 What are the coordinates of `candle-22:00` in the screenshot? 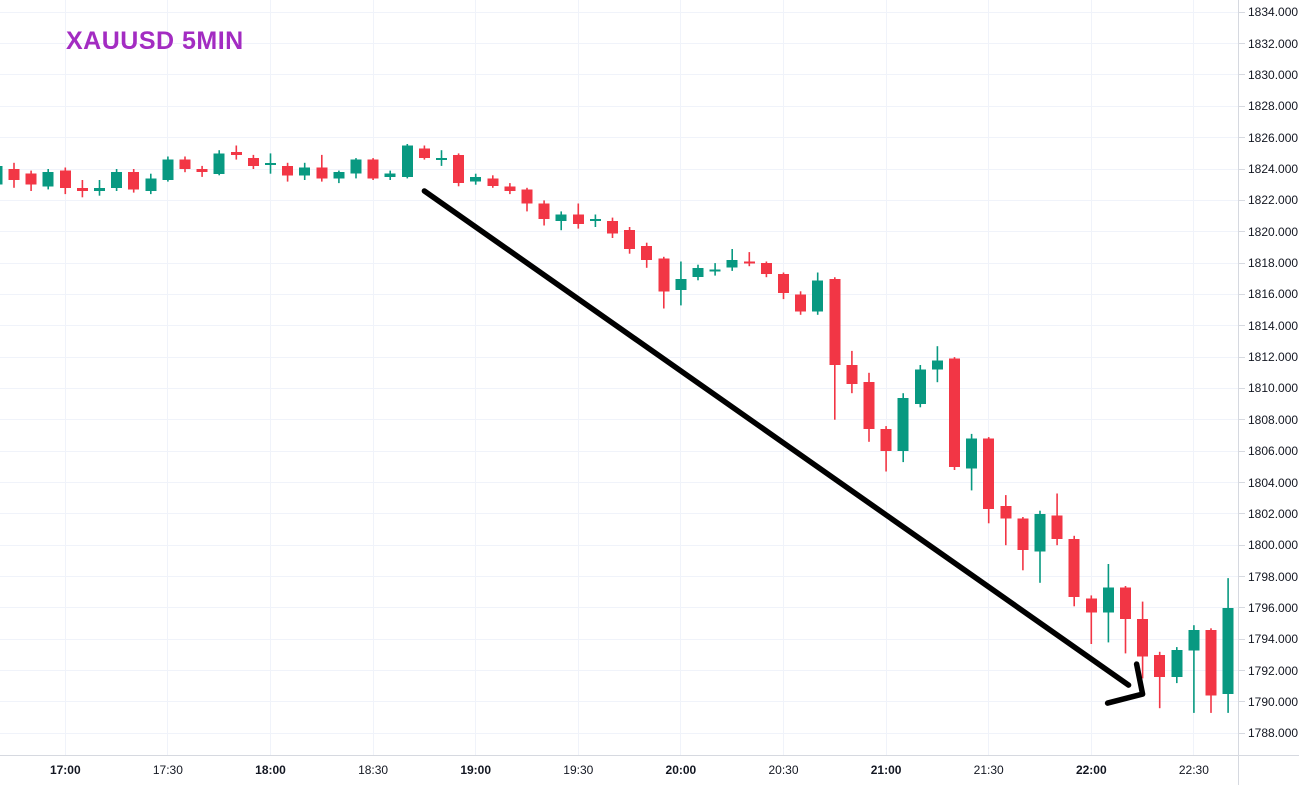 It's located at (1091, 619).